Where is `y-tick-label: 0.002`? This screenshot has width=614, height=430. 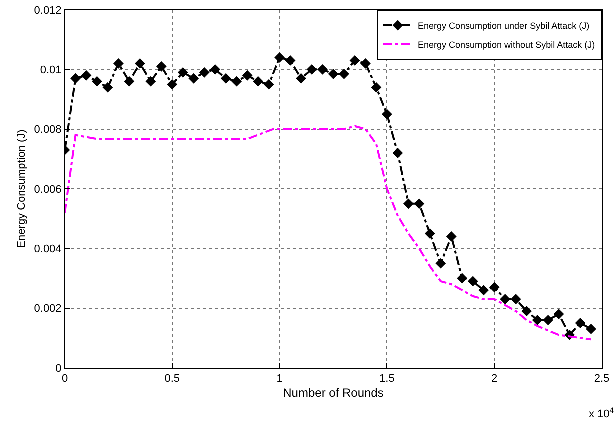
y-tick-label: 0.002 is located at coordinates (48, 309).